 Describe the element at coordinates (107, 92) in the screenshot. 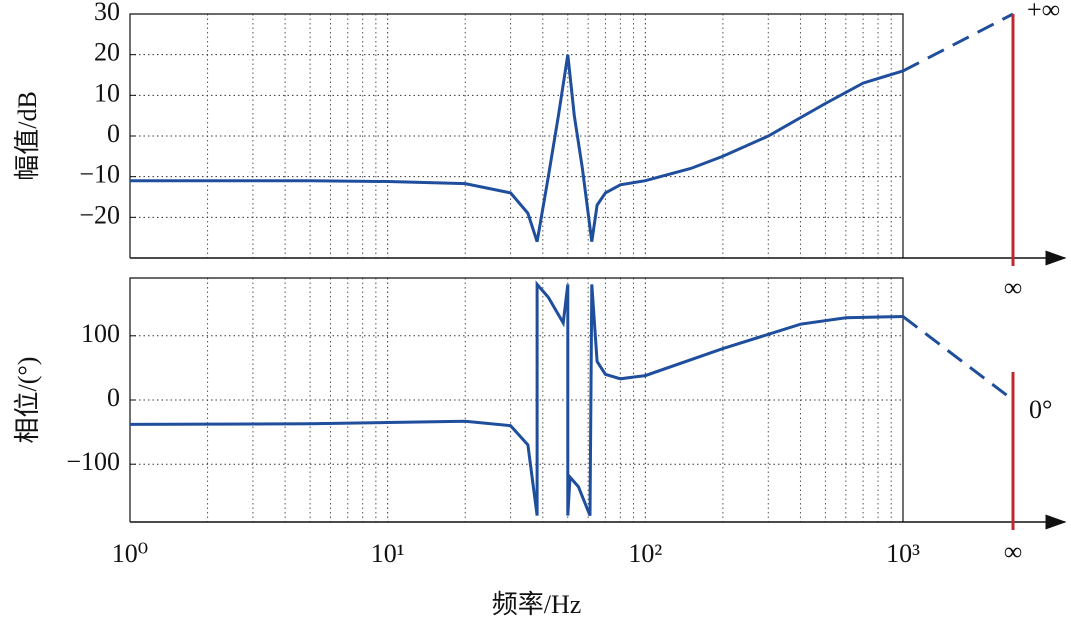

I see `y-tick-label: 10` at that location.